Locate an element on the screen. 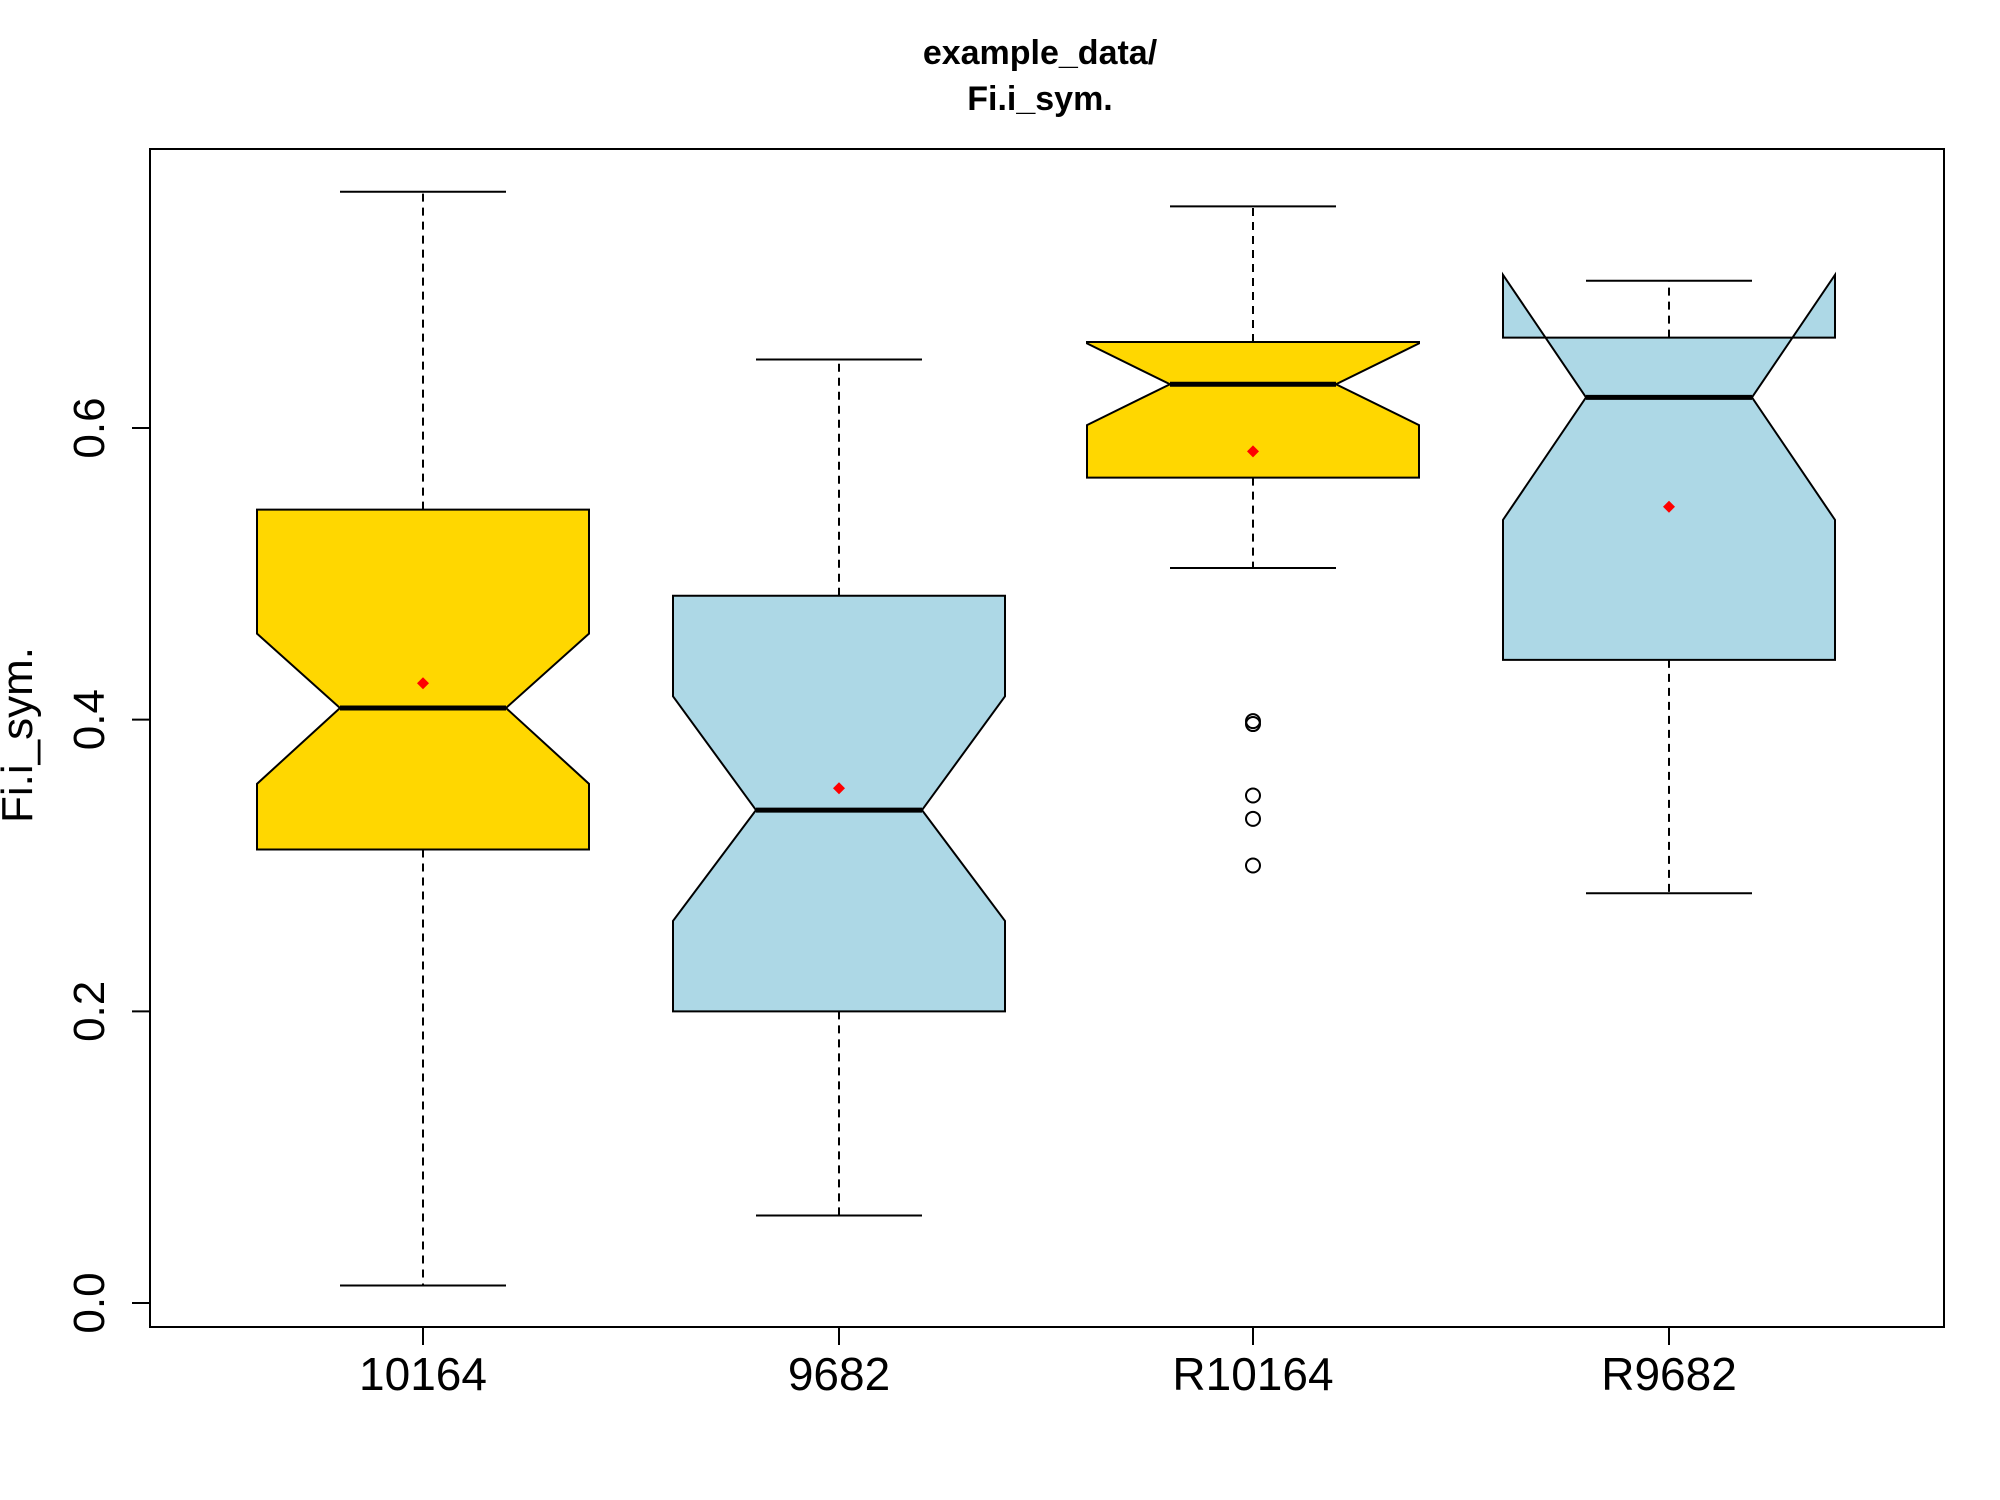  chart-title-line-2: Fi.i_sym. is located at coordinates (1040, 99).